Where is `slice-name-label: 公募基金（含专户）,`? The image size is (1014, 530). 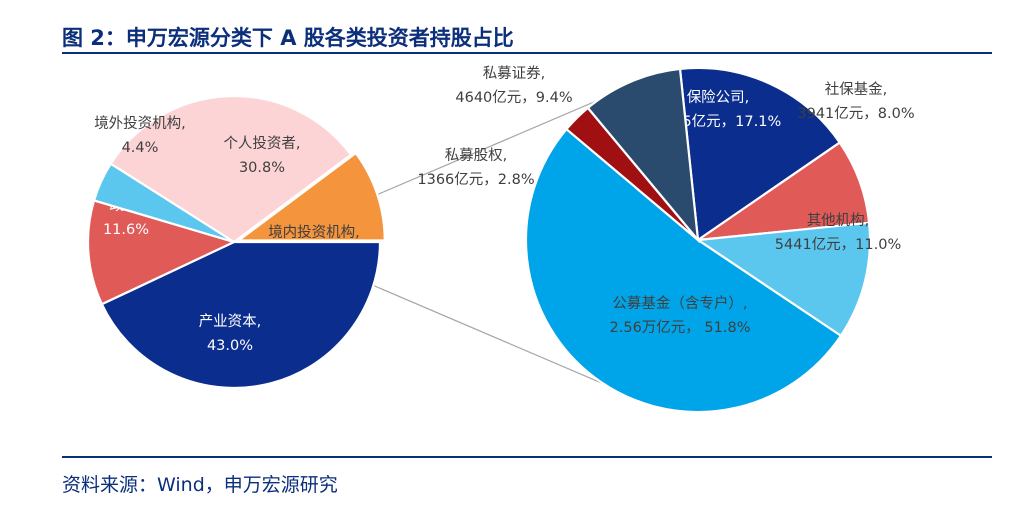
slice-name-label: 公募基金（含专户）, is located at coordinates (679, 303).